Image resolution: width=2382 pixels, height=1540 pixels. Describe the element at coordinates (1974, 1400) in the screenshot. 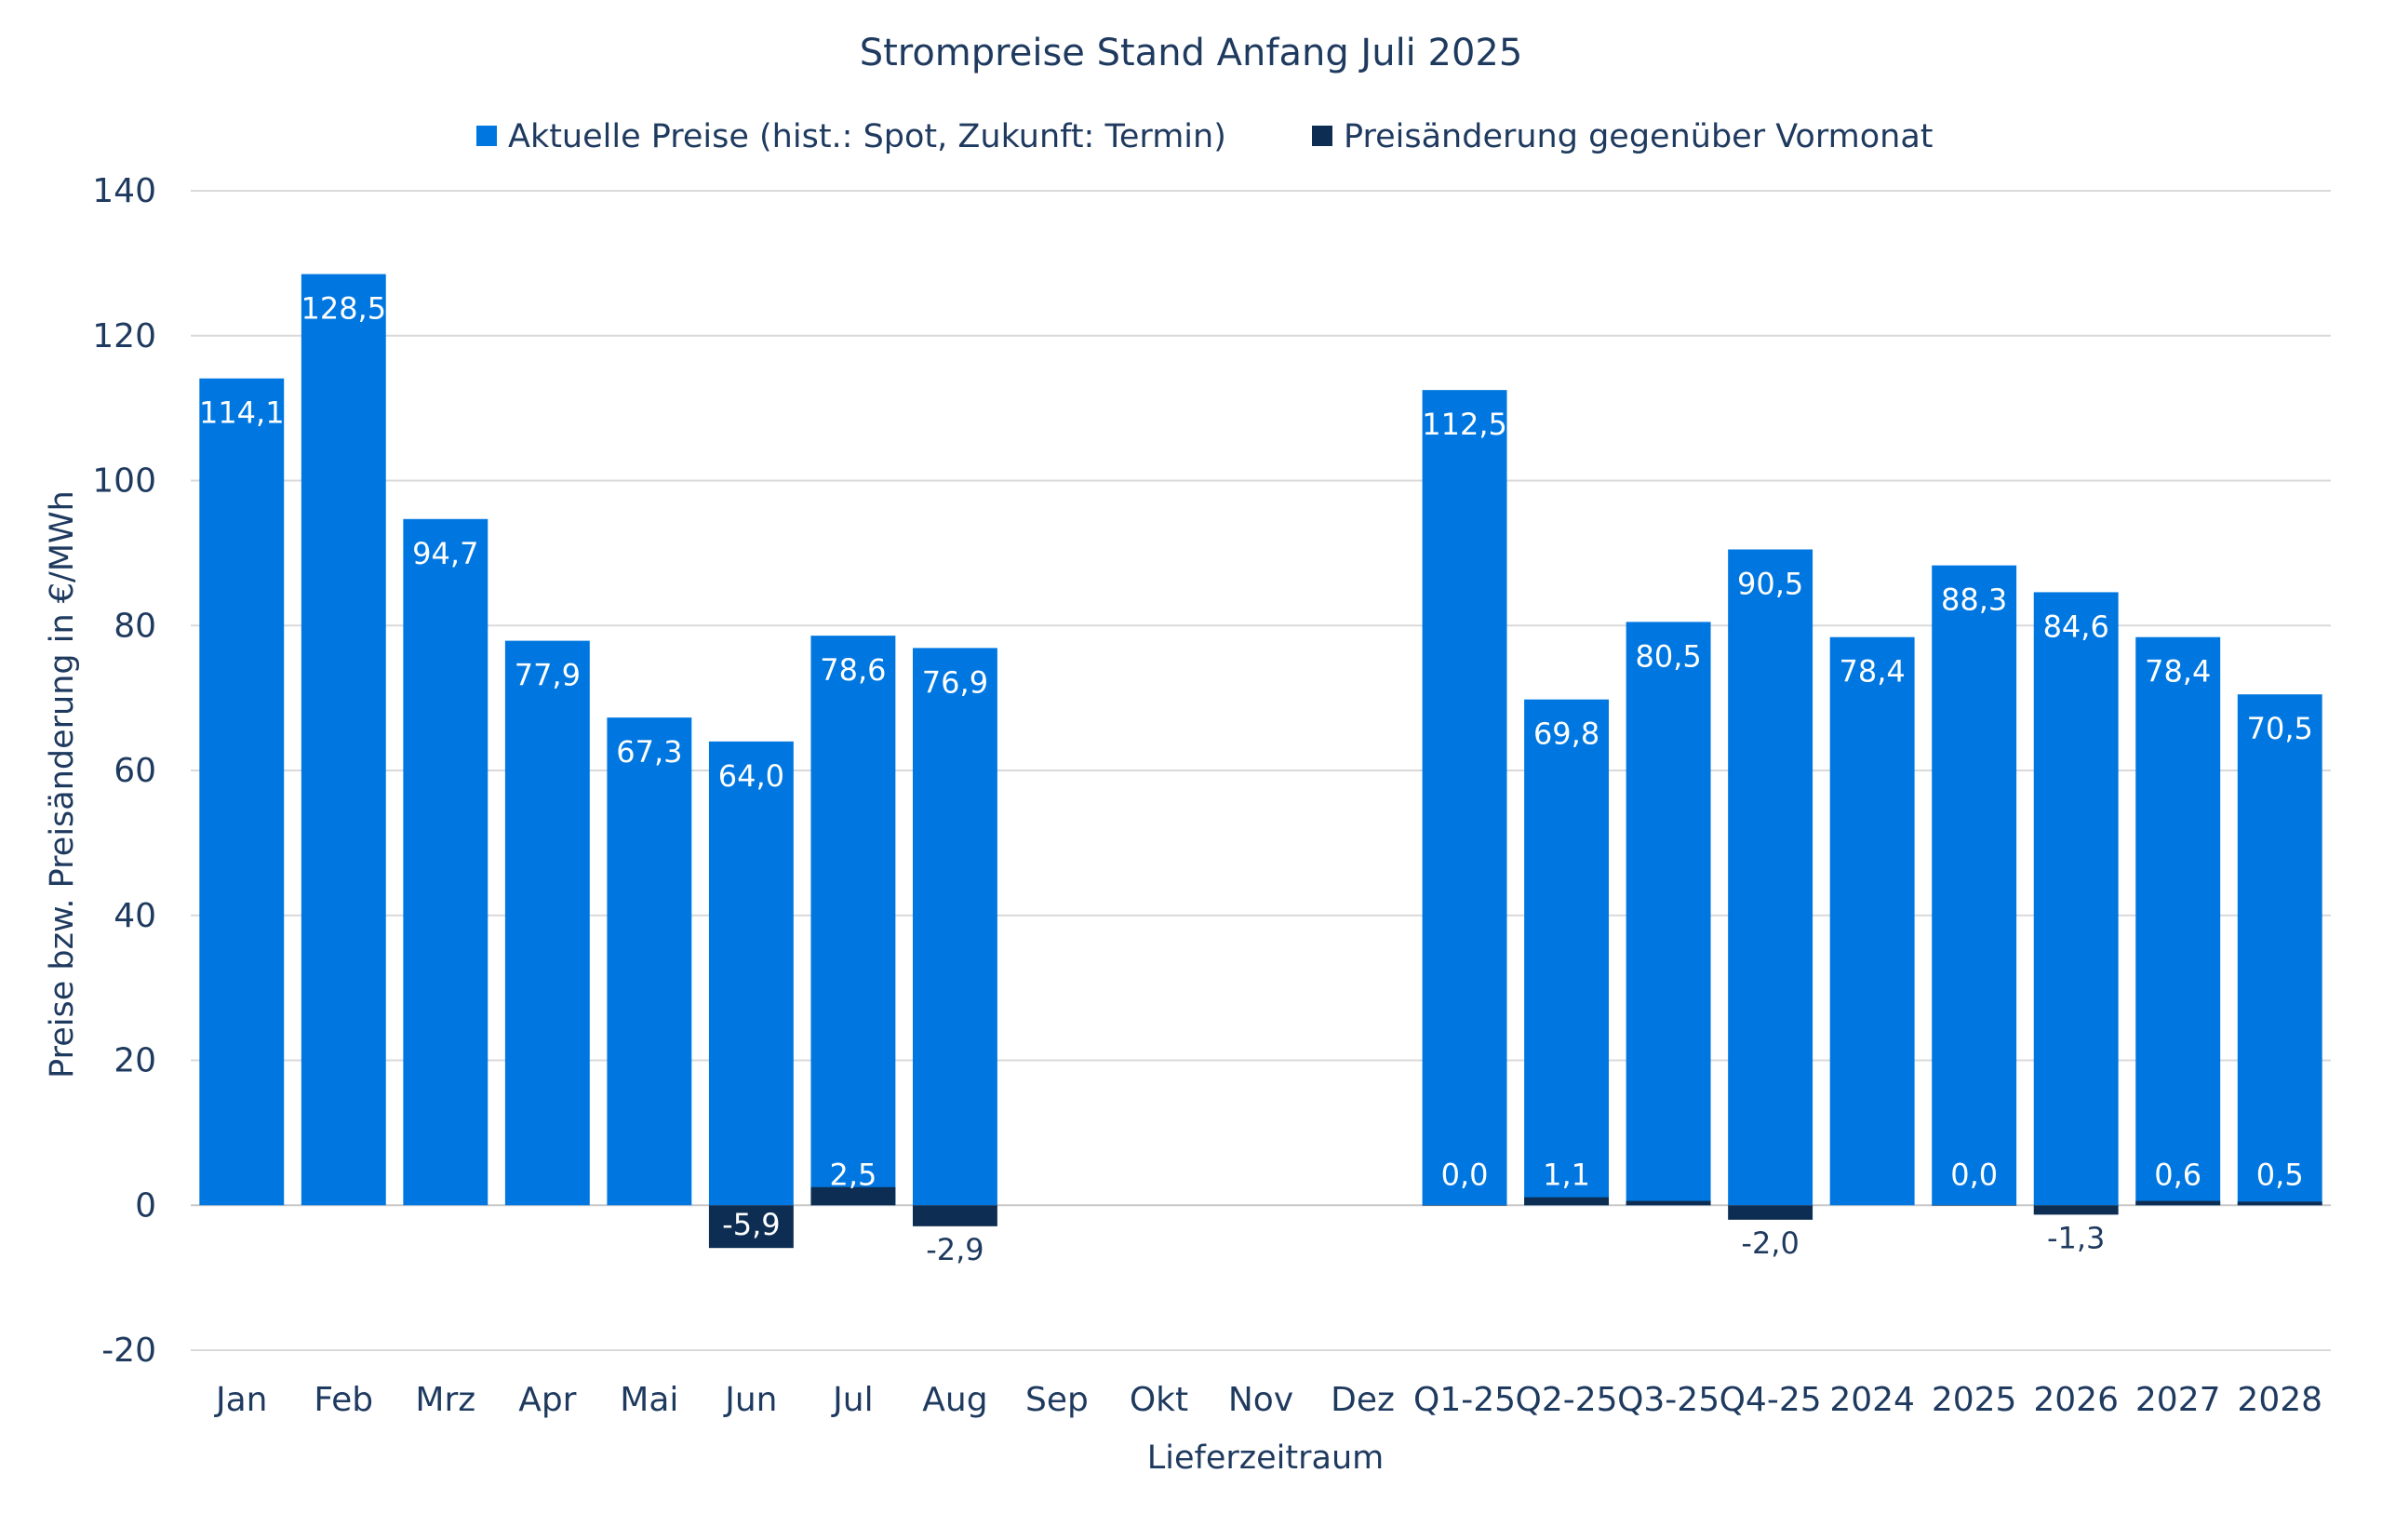

I see `x-tick-label: 2025` at that location.